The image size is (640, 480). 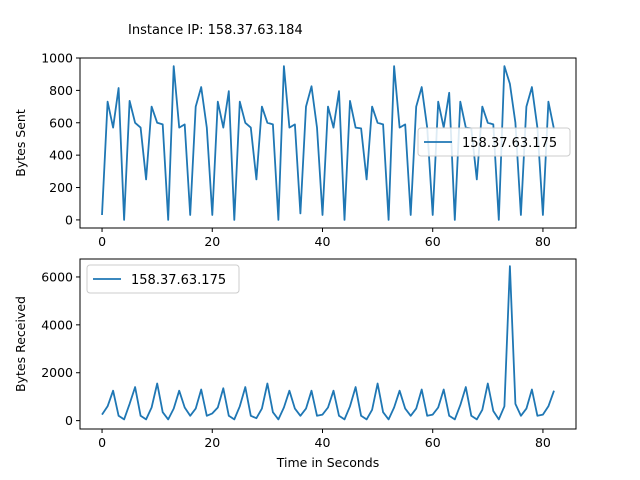 What do you see at coordinates (61, 90) in the screenshot?
I see `y-tick-label: 800` at bounding box center [61, 90].